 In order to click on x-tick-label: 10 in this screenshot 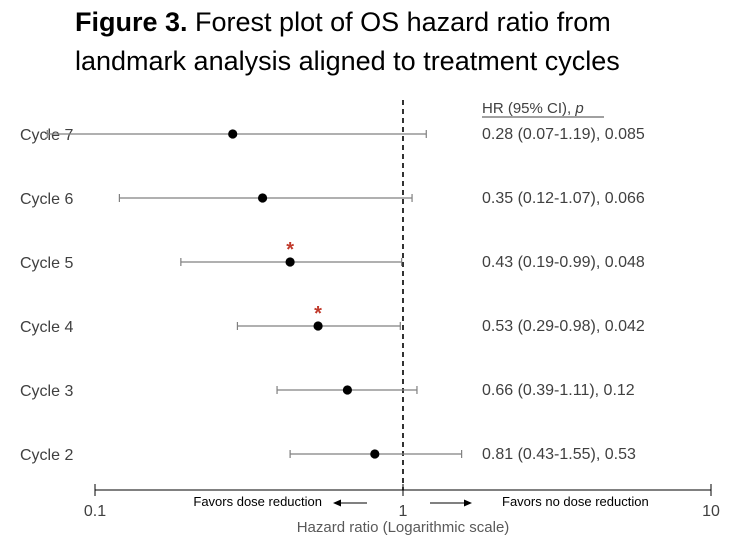, I will do `click(711, 511)`.